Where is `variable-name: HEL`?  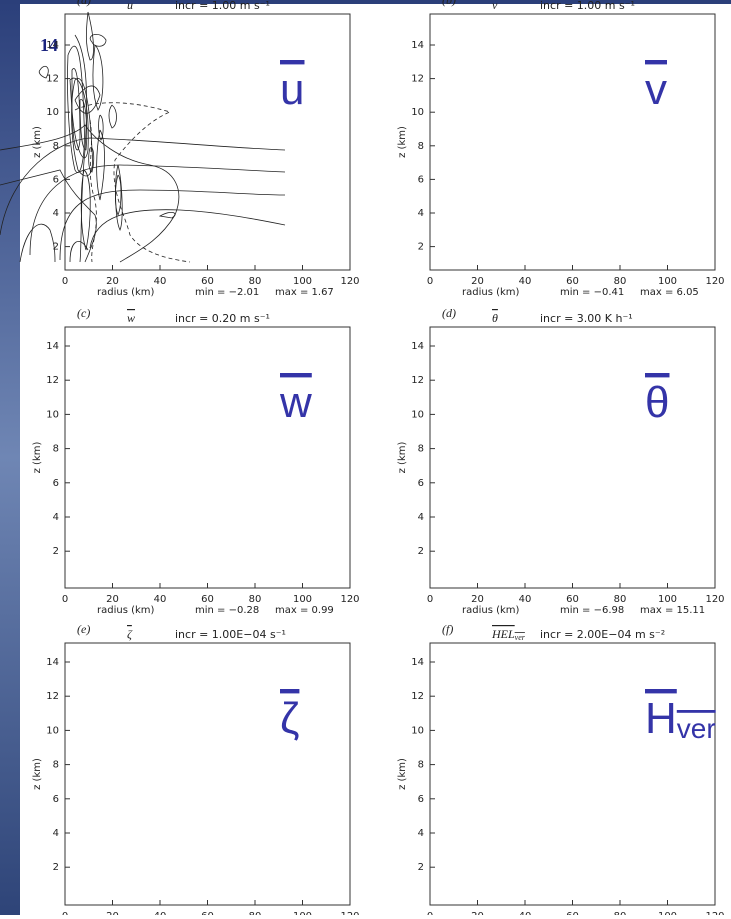
variable-name: HEL is located at coordinates (503, 634).